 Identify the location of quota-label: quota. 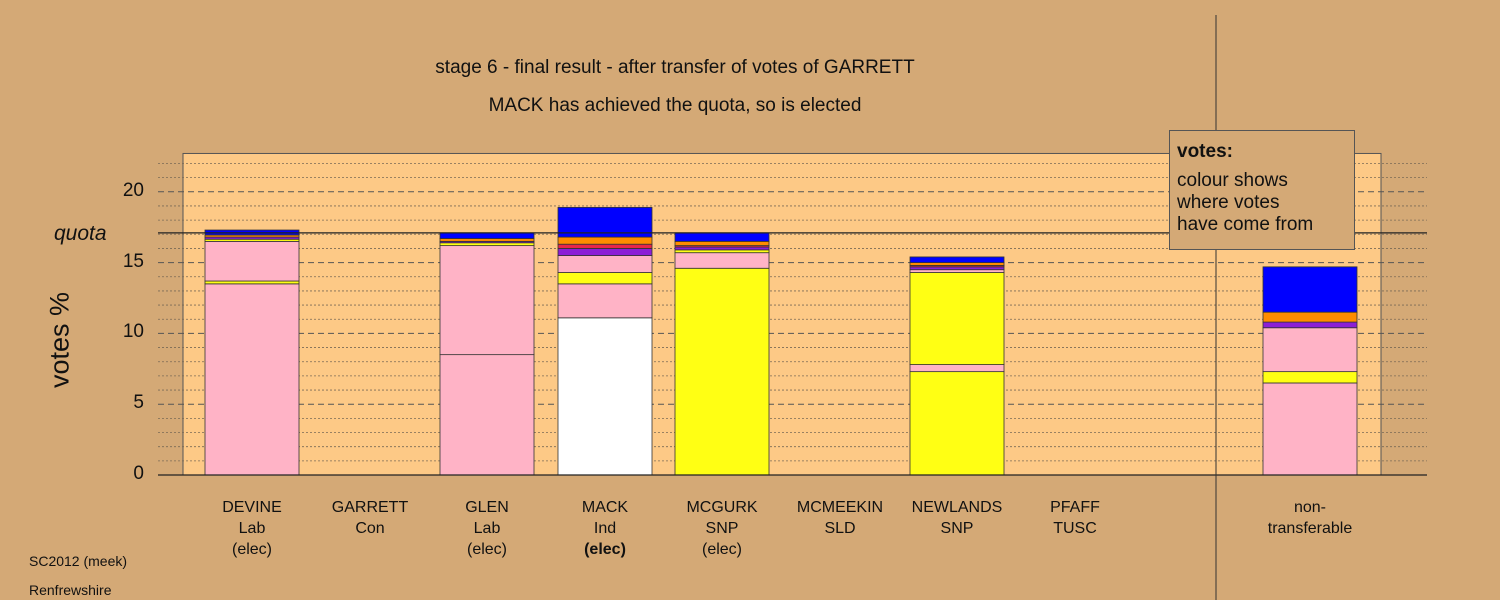
(80, 233).